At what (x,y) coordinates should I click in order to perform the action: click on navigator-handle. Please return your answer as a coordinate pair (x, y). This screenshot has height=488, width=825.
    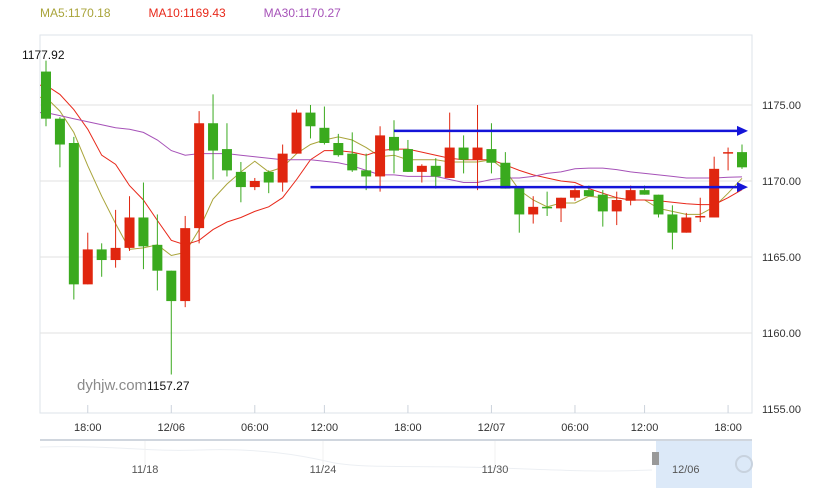
    Looking at the image, I should click on (655, 458).